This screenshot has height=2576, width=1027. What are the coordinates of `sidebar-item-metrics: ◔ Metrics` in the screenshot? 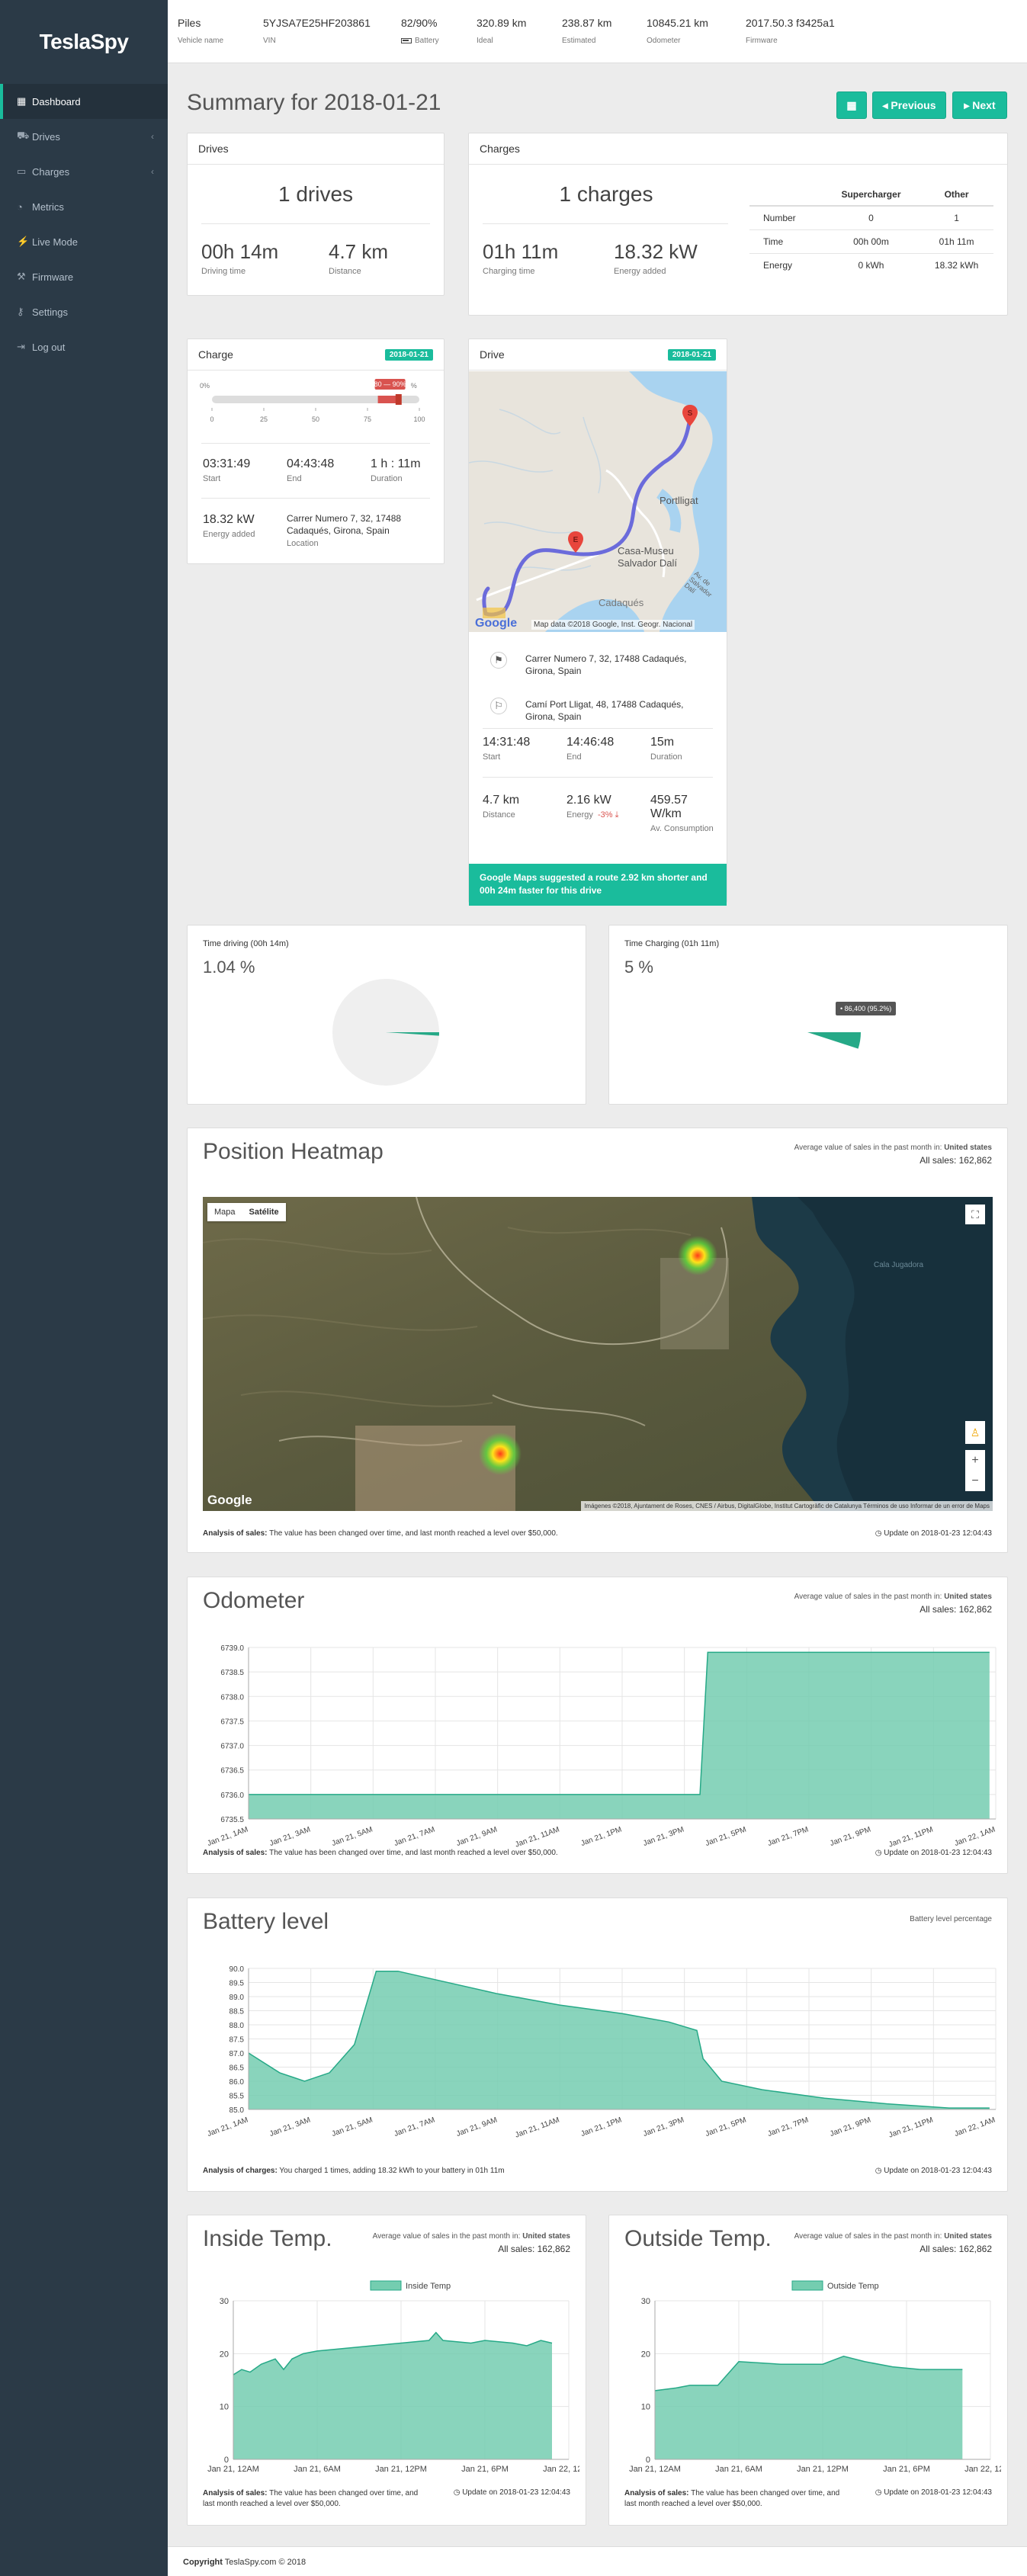 It's located at (84, 206).